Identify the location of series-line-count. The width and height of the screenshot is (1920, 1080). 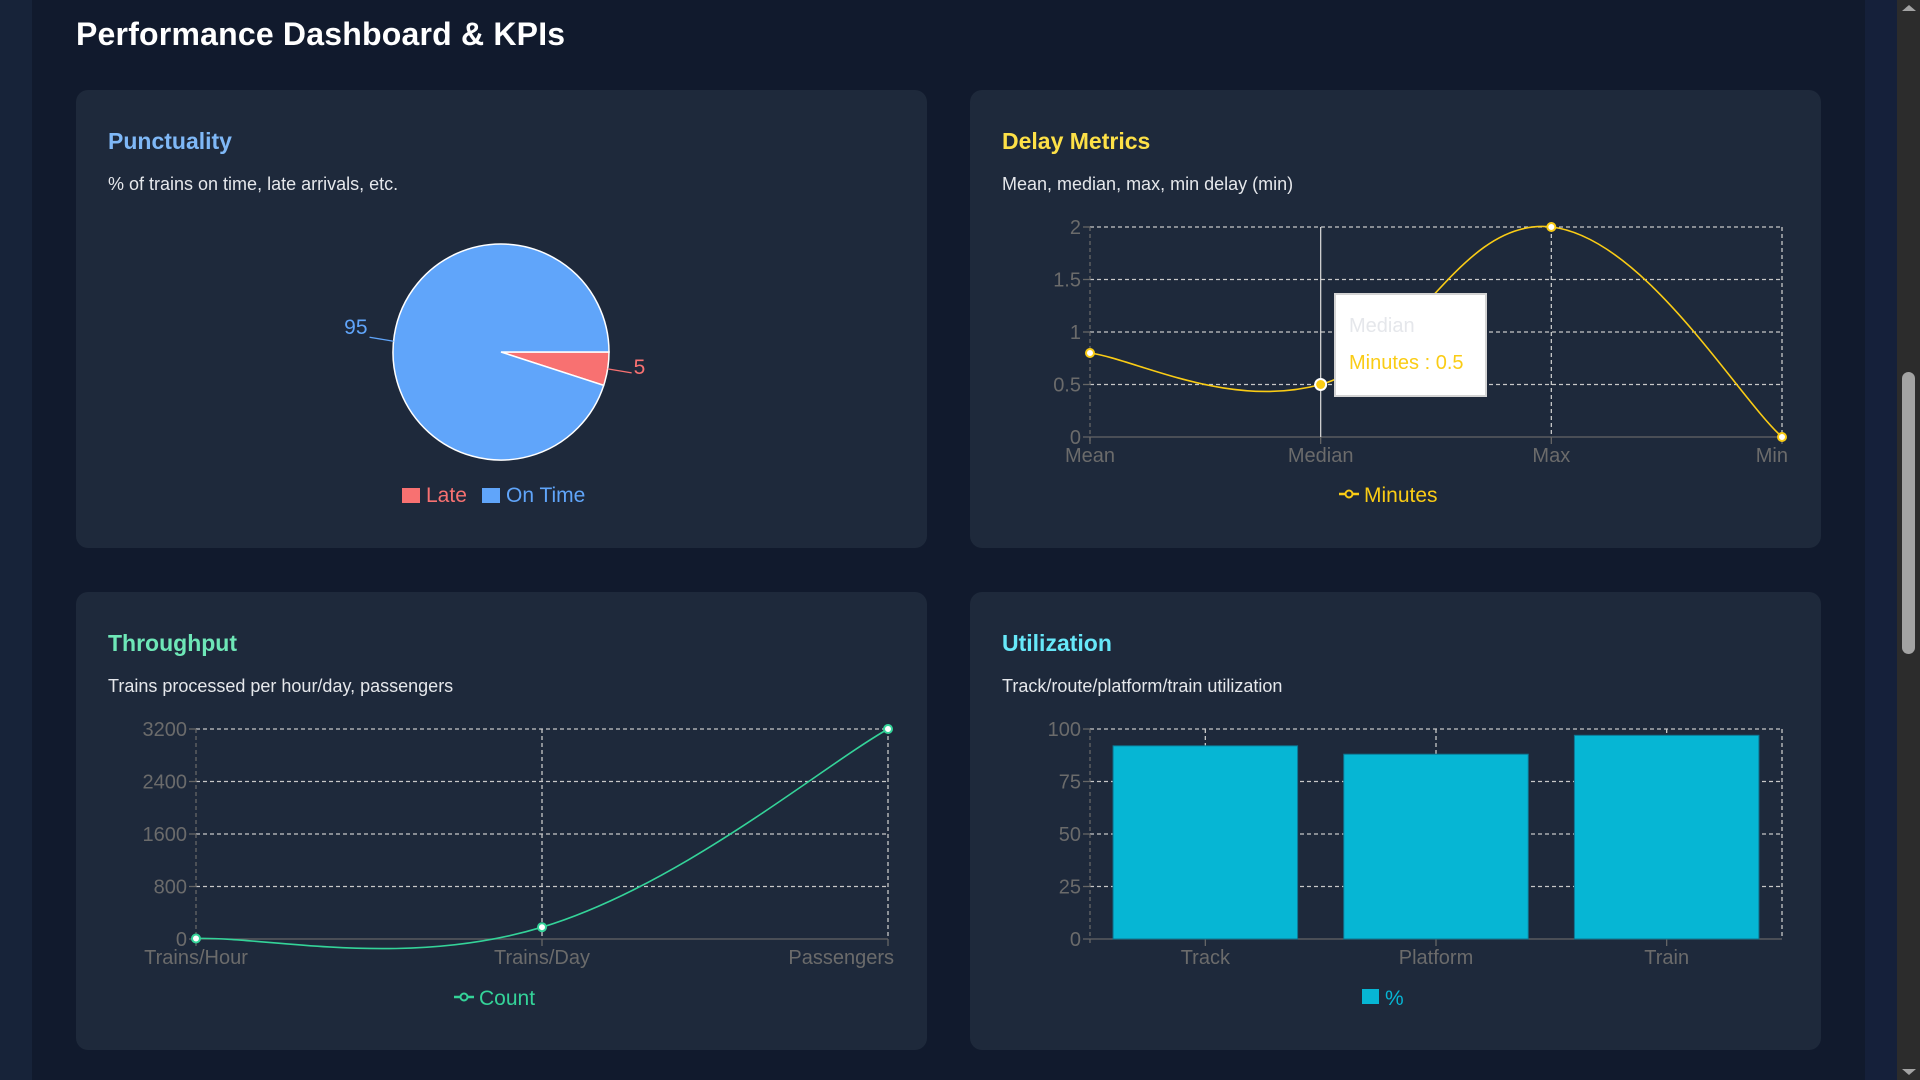
(542, 839).